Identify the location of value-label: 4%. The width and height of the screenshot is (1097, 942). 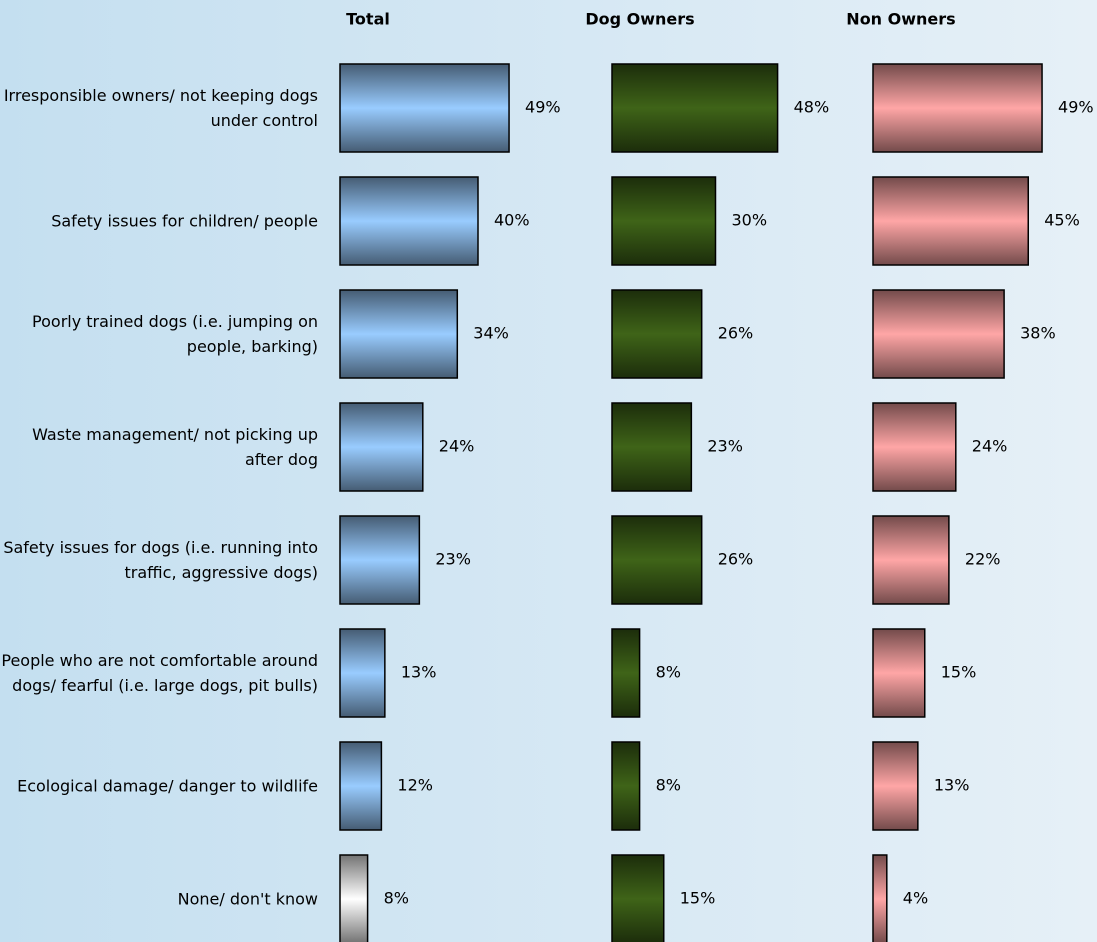
(915, 898).